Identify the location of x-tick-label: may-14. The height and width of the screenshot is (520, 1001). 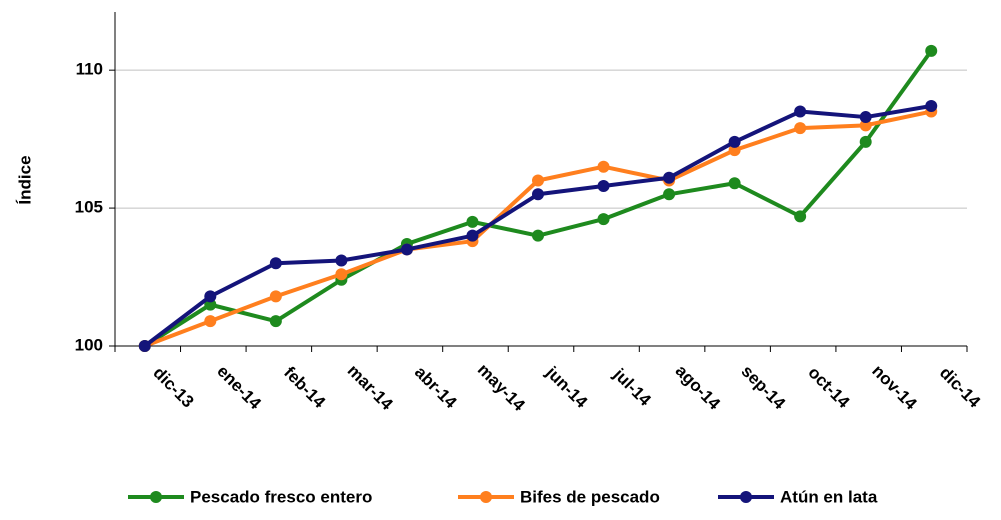
(501, 387).